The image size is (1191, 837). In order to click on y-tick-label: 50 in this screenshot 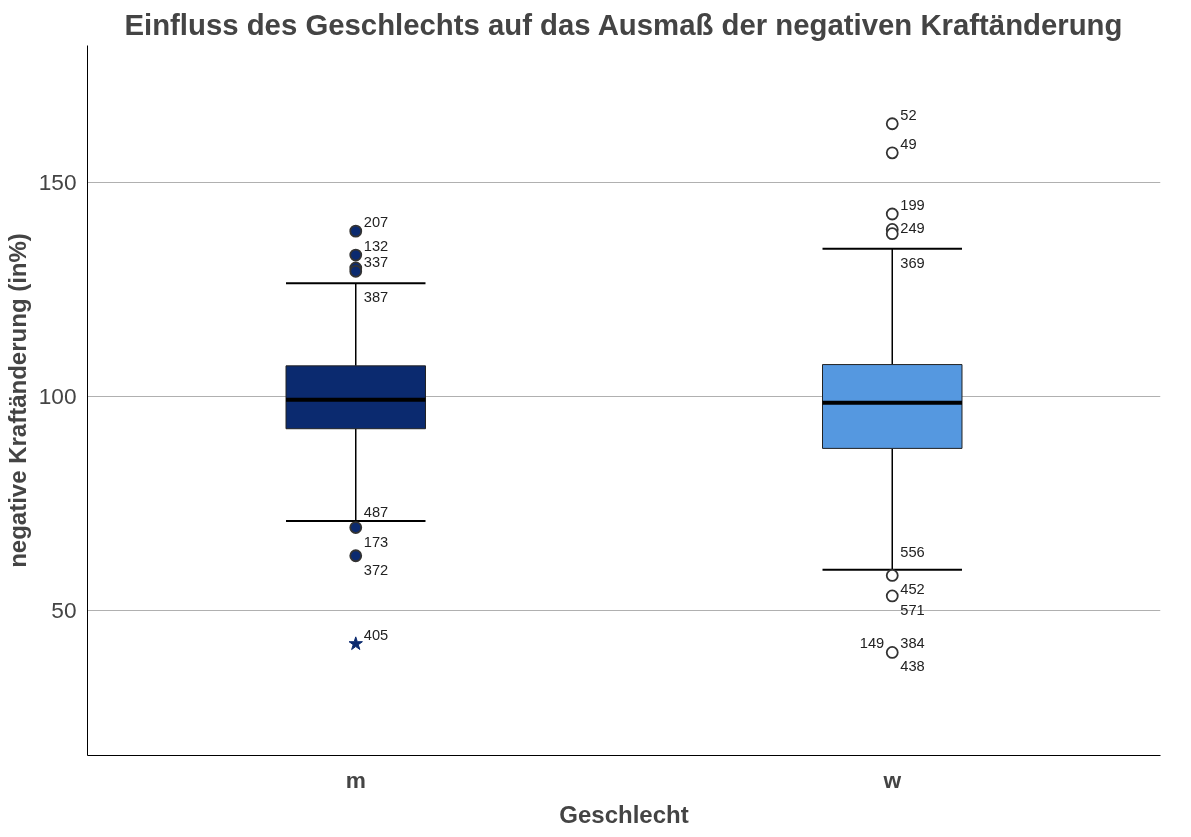, I will do `click(64, 609)`.